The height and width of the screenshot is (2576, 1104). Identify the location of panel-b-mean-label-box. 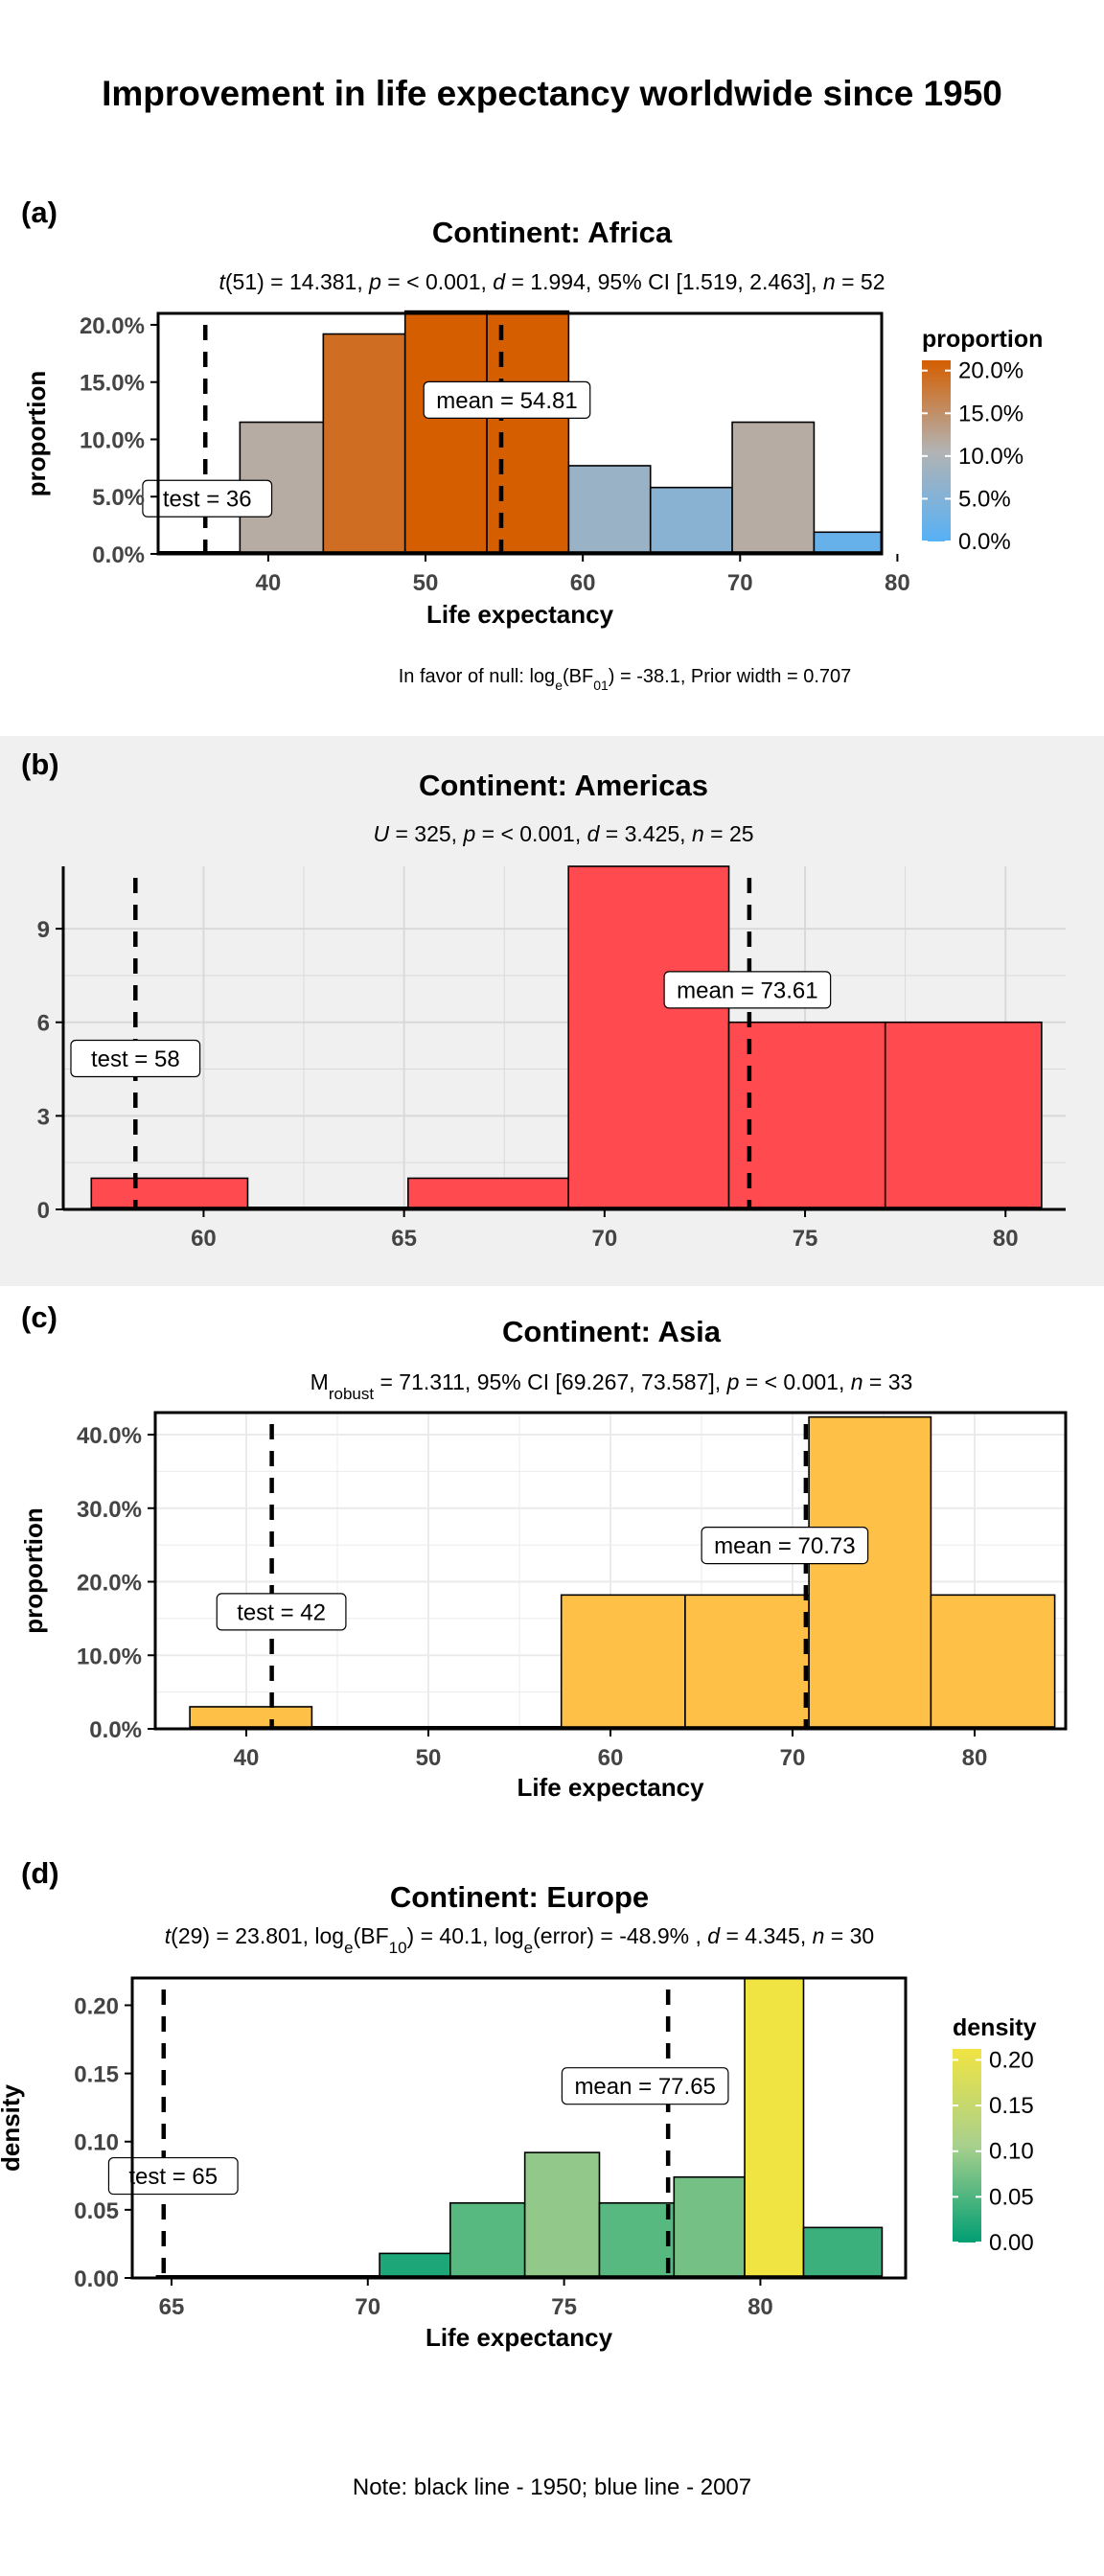
(747, 990).